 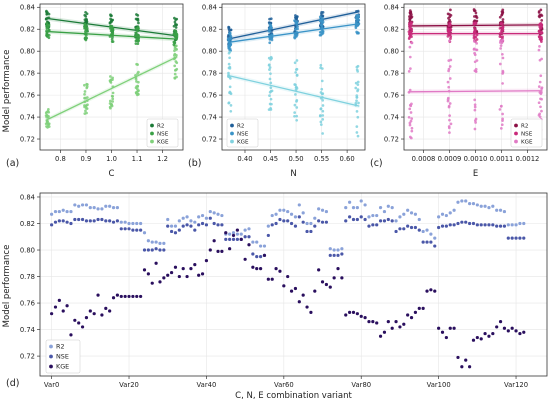 I want to click on y-tick-label: 0.84, so click(x=27, y=197).